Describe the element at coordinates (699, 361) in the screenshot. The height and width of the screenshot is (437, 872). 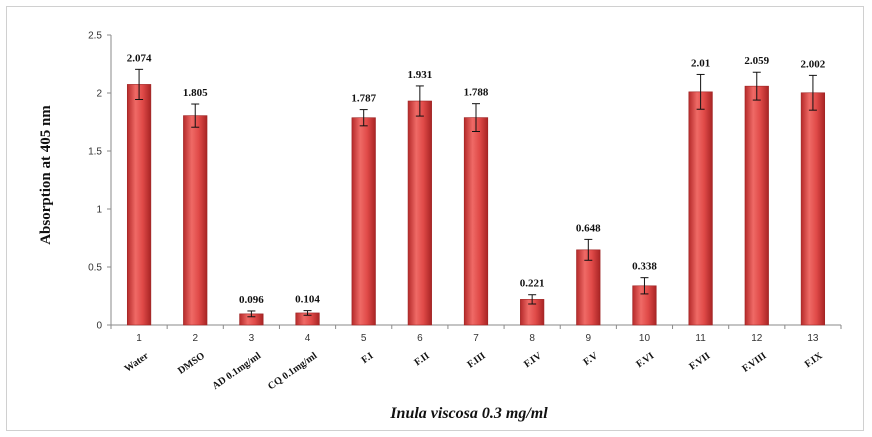
I see `x-category-label: F.VII` at that location.